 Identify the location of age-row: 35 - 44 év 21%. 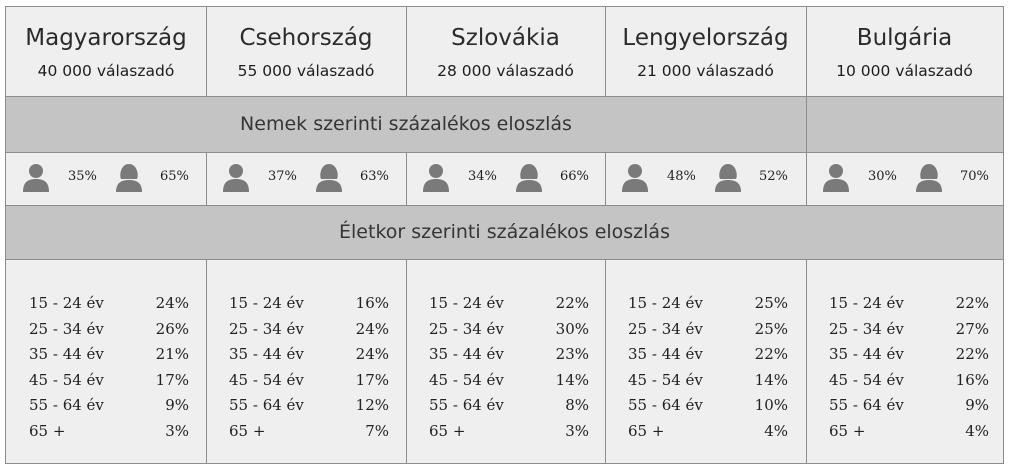
(109, 358).